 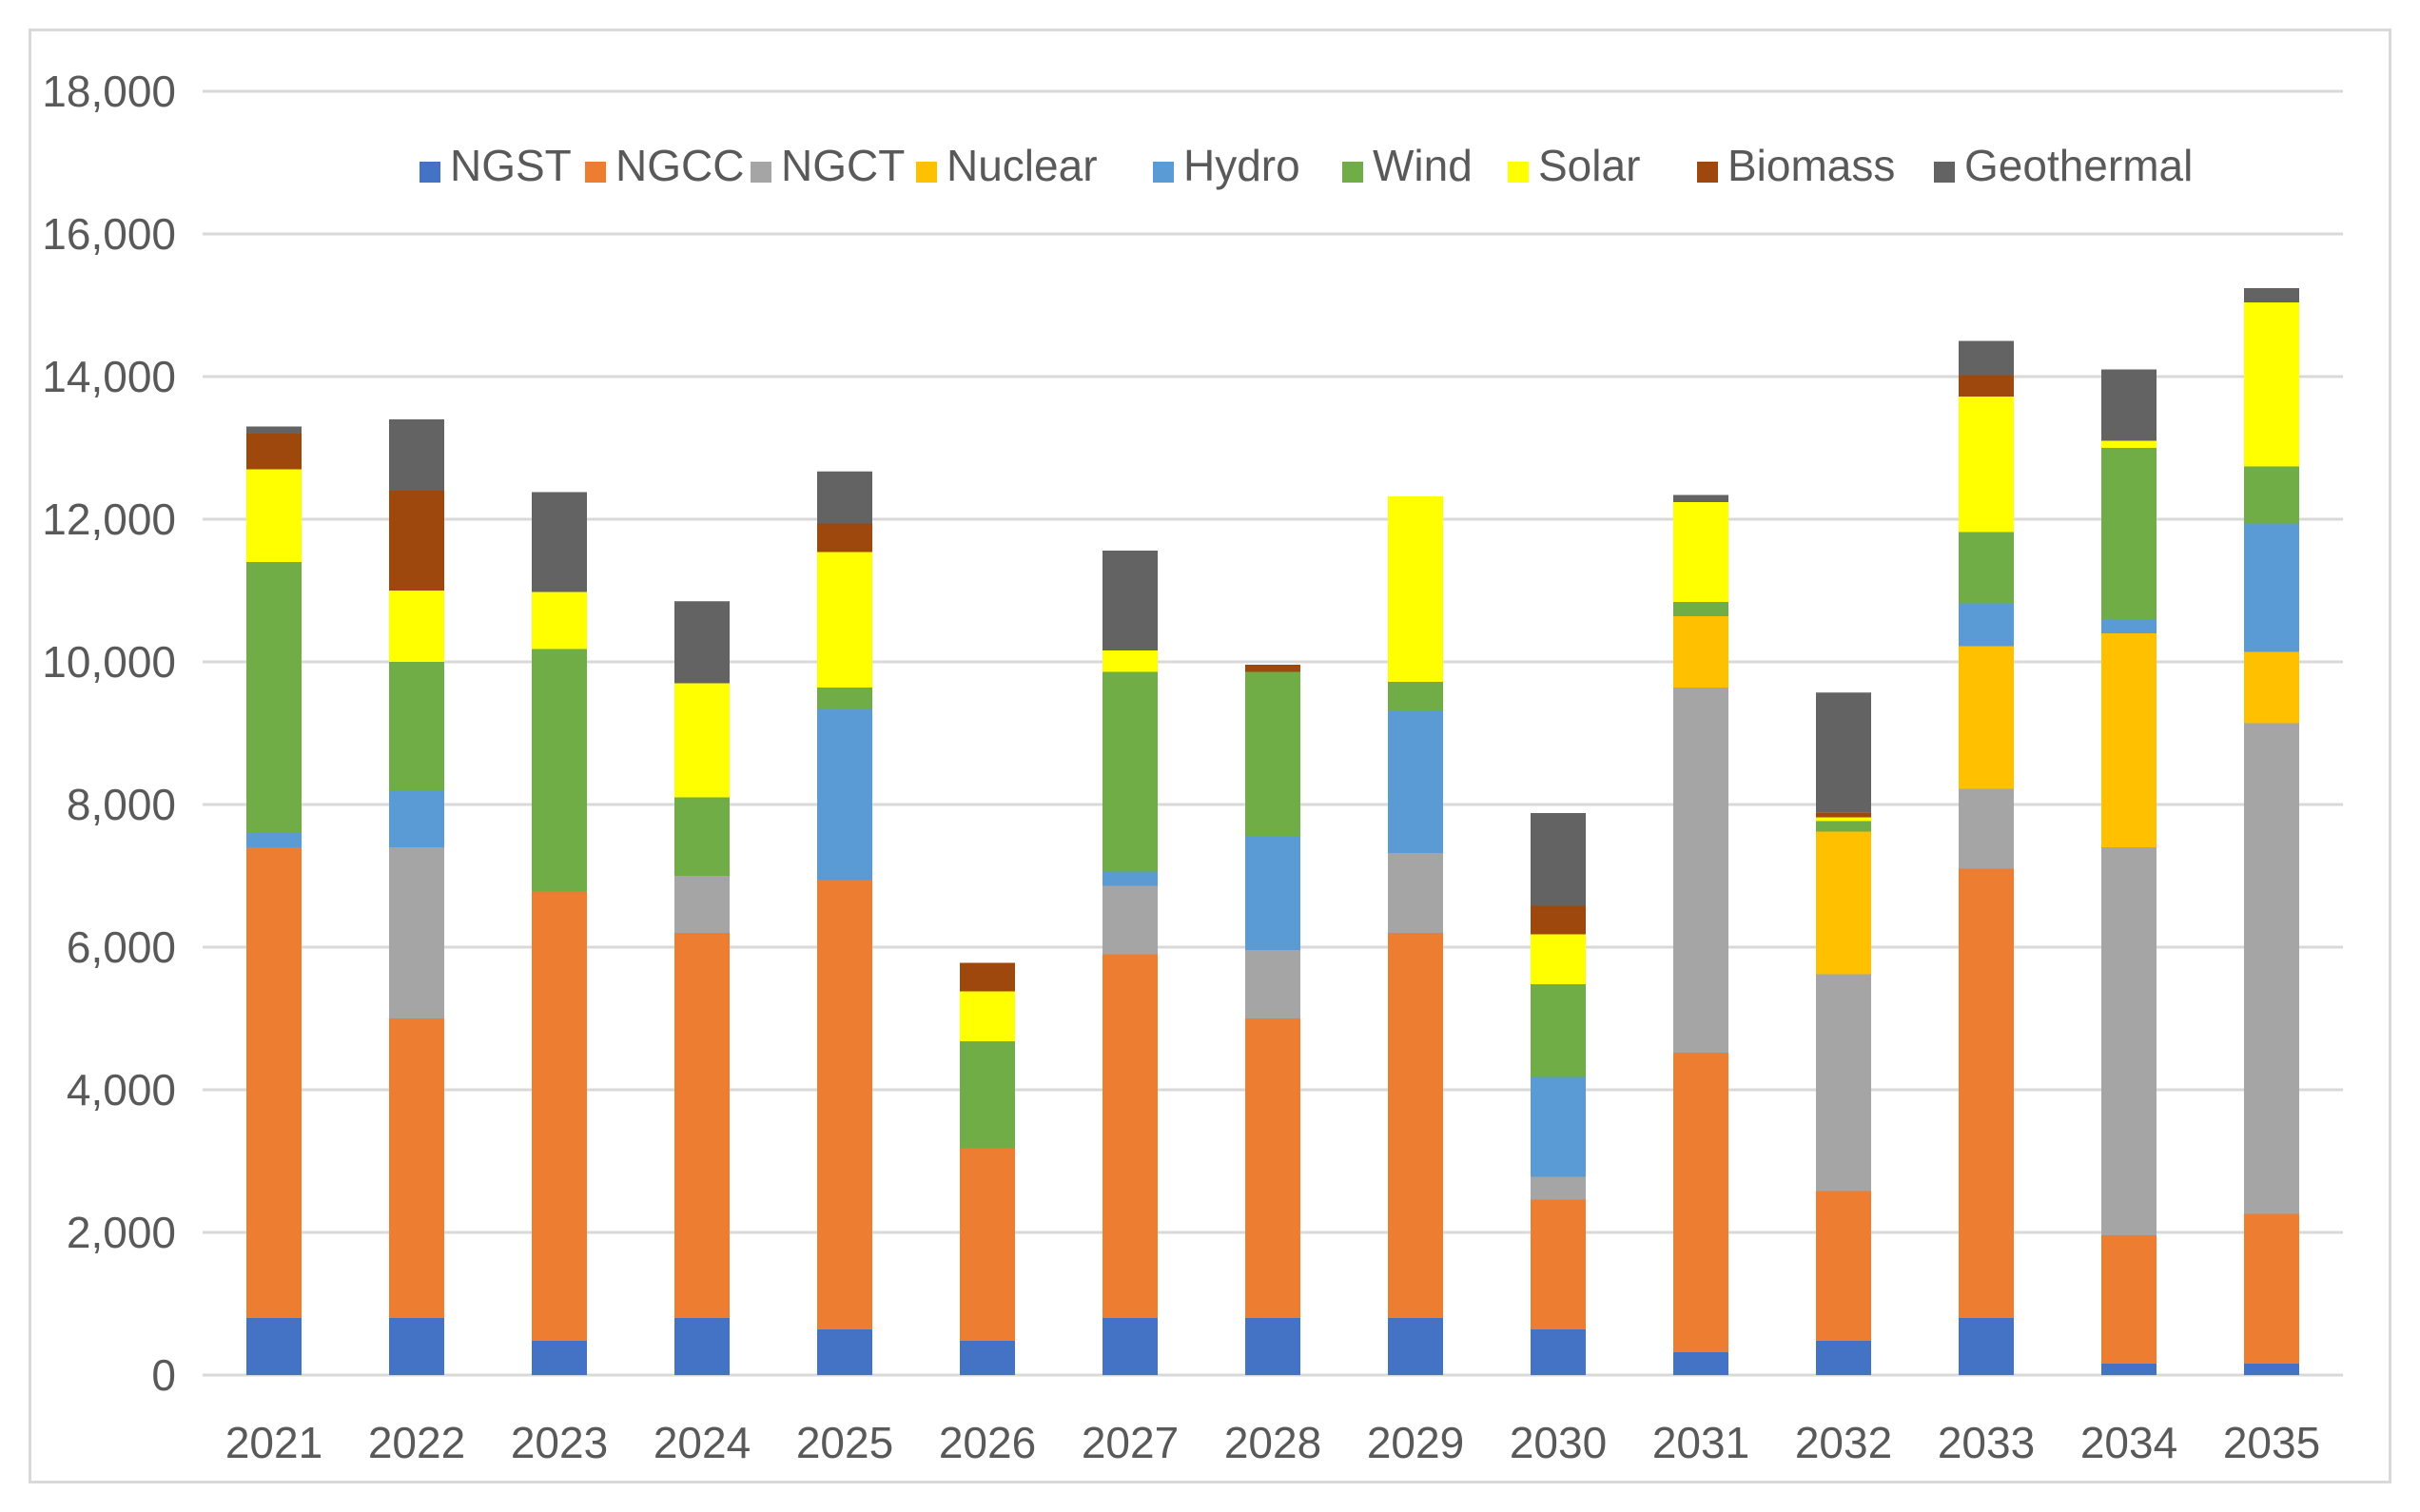 What do you see at coordinates (2271, 588) in the screenshot?
I see `bar-segment-hydro-2035` at bounding box center [2271, 588].